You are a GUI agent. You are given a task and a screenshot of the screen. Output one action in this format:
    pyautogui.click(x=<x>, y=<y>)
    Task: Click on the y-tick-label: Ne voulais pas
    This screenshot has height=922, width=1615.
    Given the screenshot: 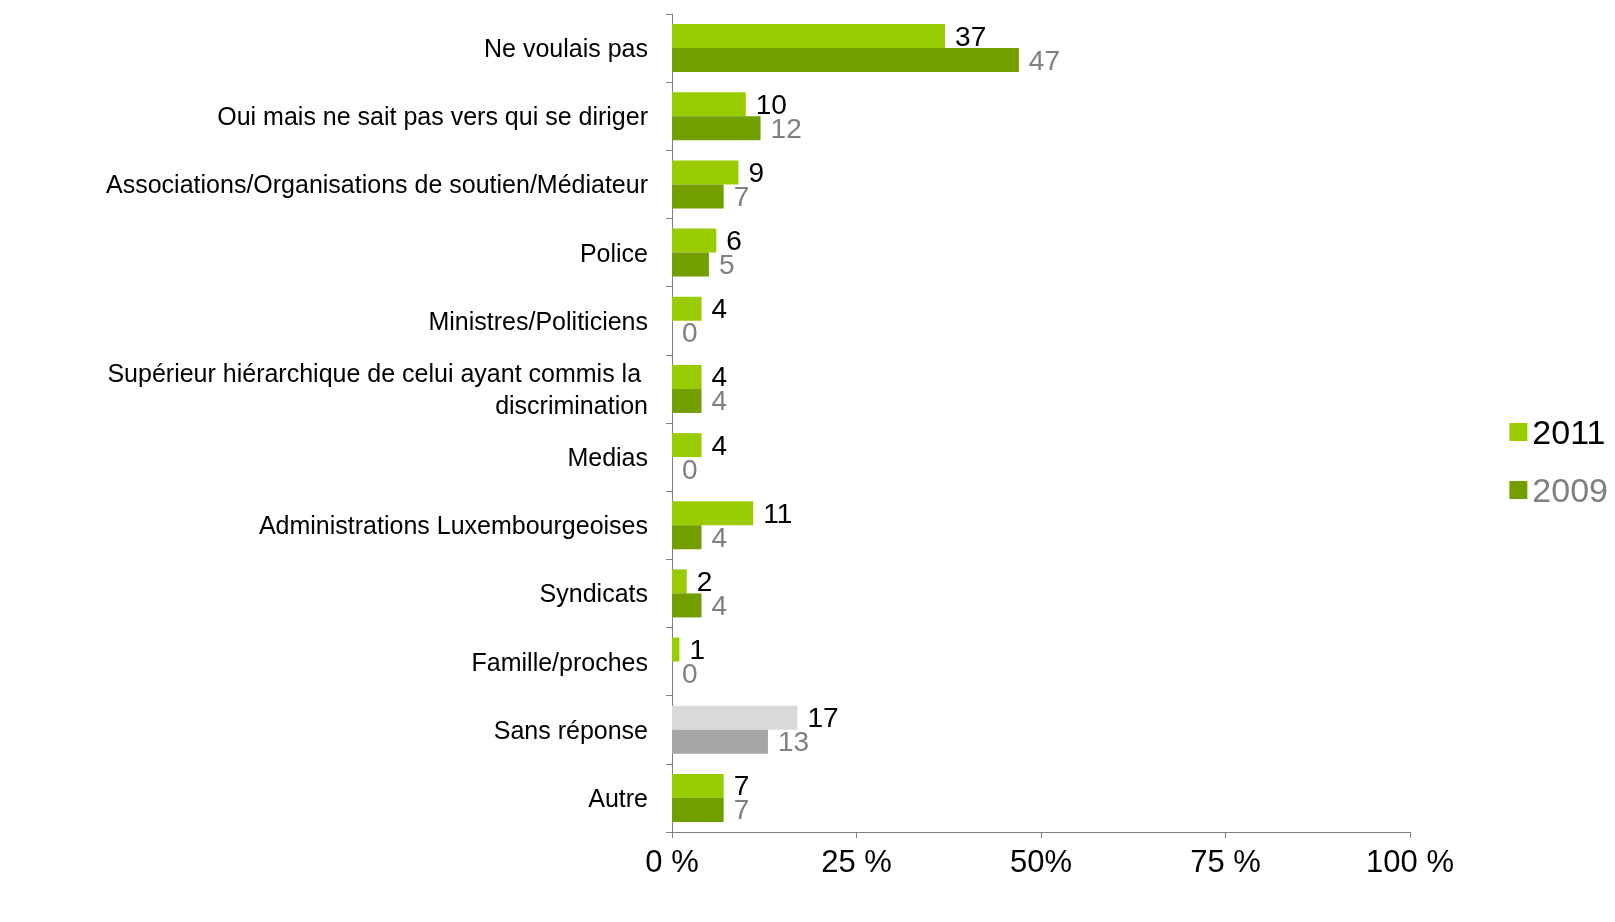 What is the action you would take?
    pyautogui.click(x=566, y=48)
    